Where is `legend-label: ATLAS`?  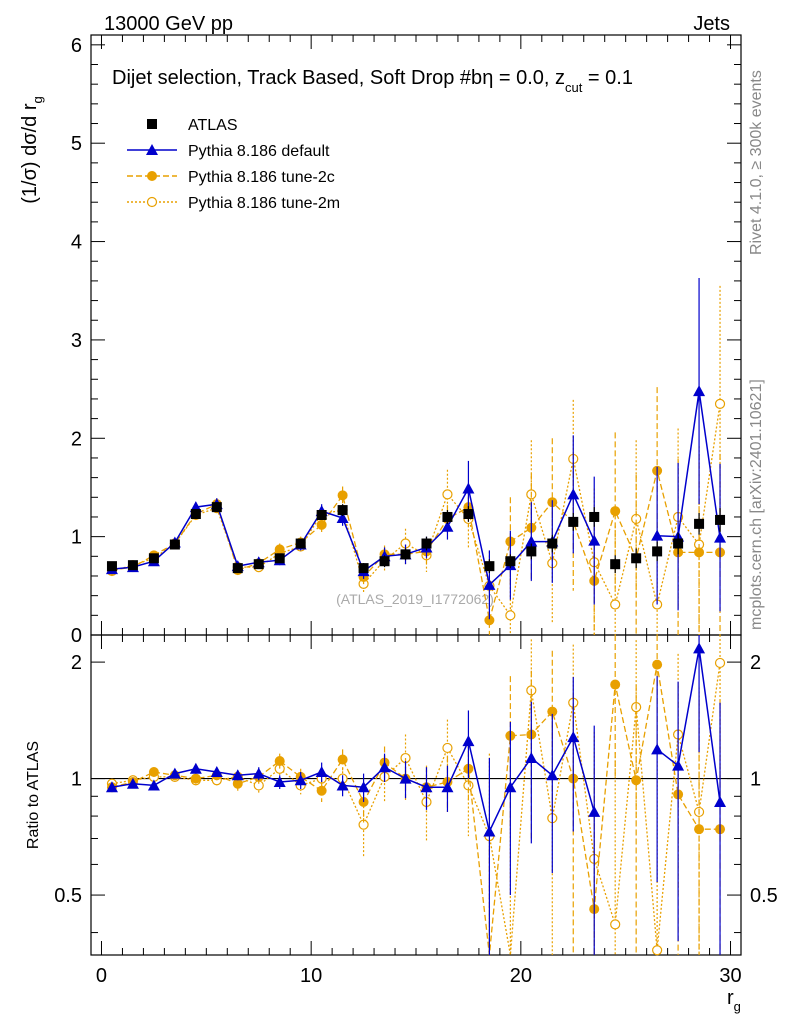 legend-label: ATLAS is located at coordinates (213, 125).